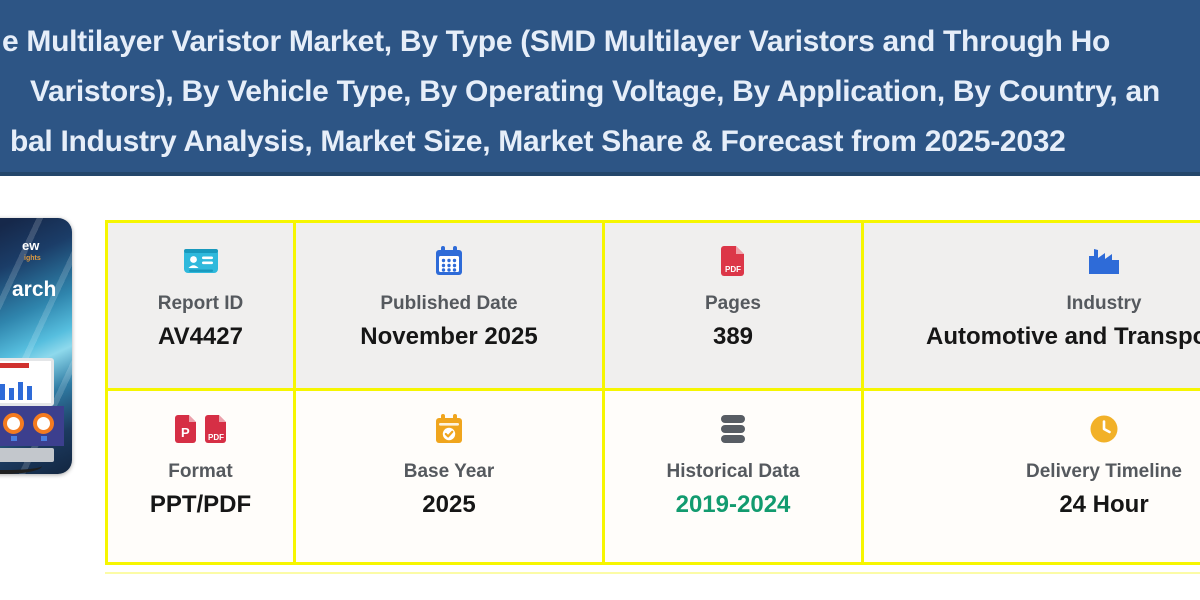 Image resolution: width=1200 pixels, height=600 pixels. What do you see at coordinates (14, 365) in the screenshot?
I see `cover-chart-header` at bounding box center [14, 365].